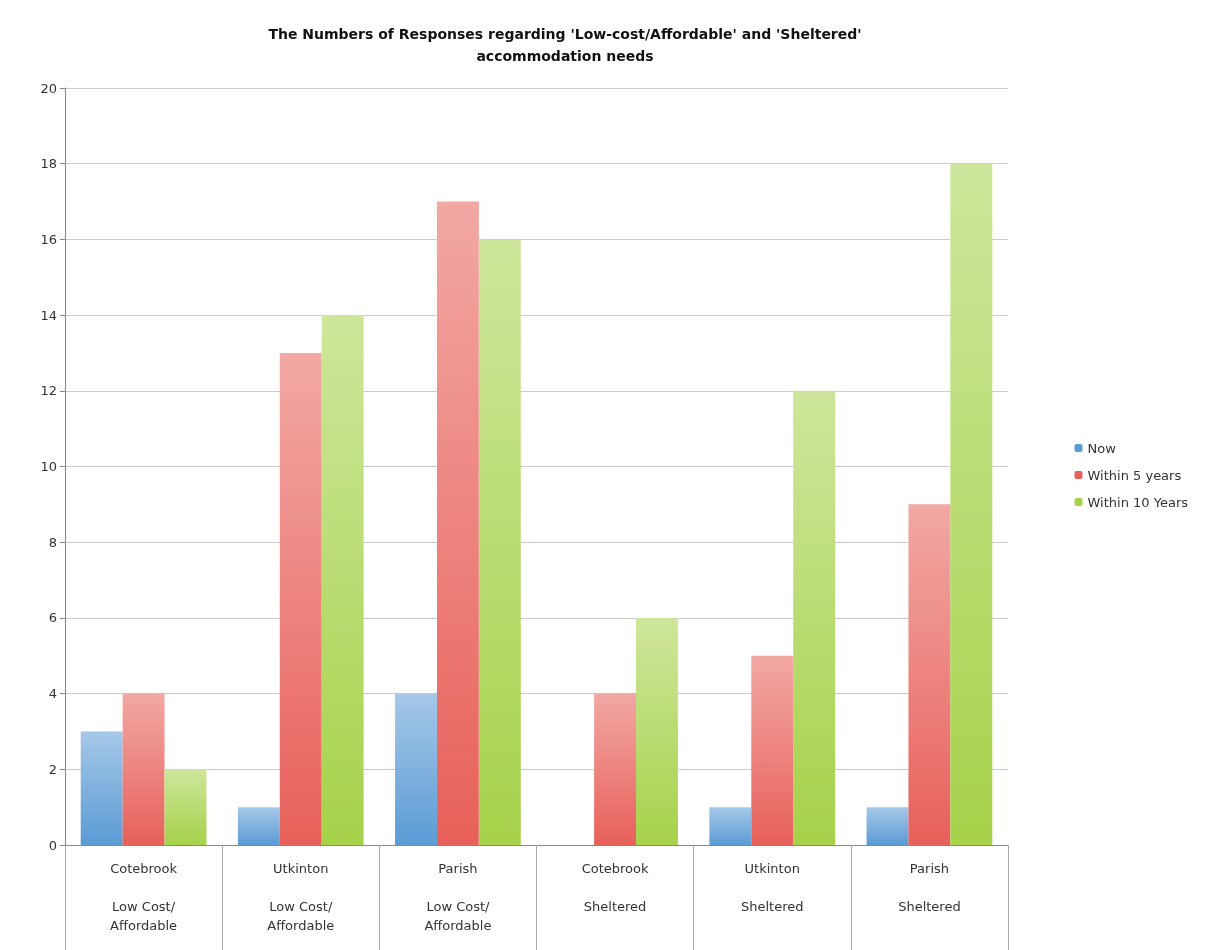 The image size is (1213, 950). What do you see at coordinates (48, 88) in the screenshot?
I see `y-tick-label: 20` at bounding box center [48, 88].